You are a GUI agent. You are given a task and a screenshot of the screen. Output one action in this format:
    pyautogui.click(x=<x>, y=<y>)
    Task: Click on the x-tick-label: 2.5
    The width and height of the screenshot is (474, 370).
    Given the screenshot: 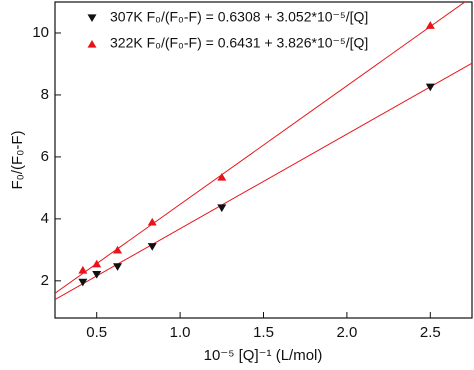 What is the action you would take?
    pyautogui.click(x=430, y=332)
    